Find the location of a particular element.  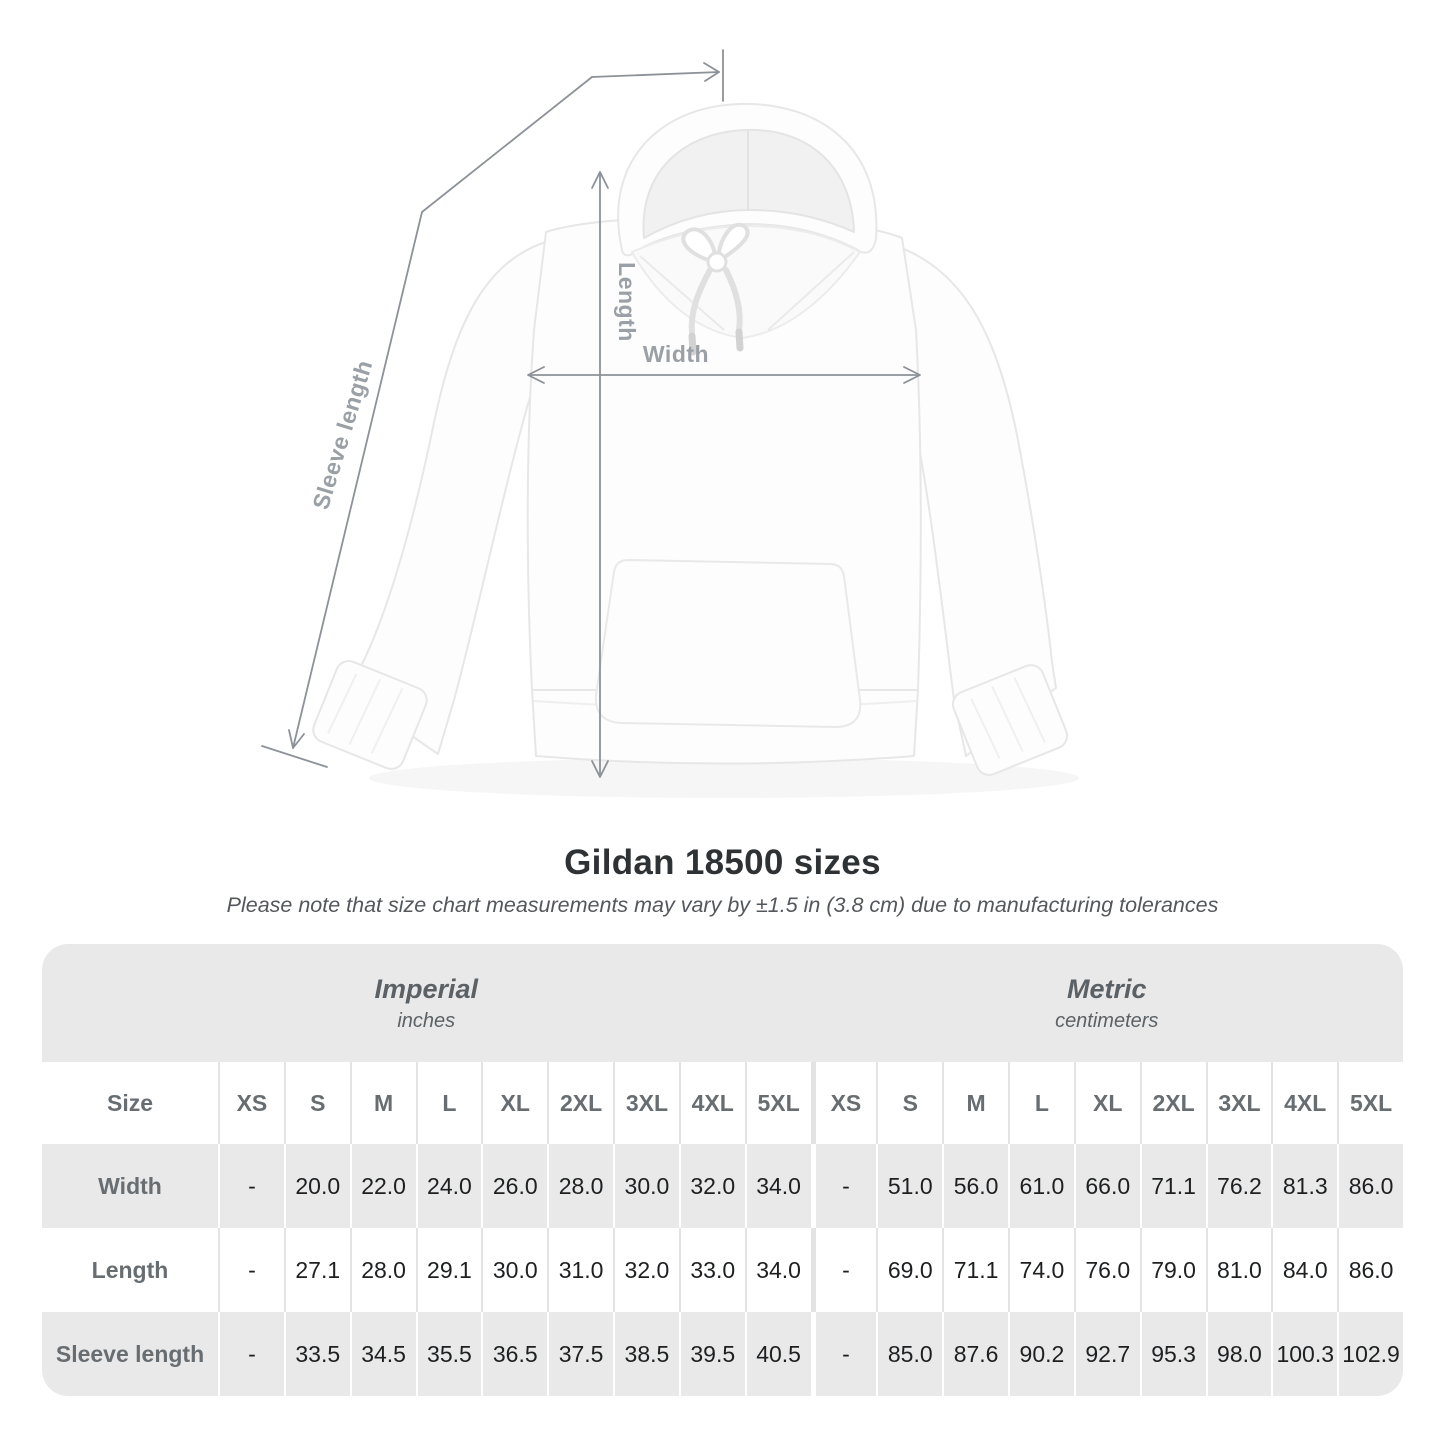

metric-size-header: M is located at coordinates (975, 1103).